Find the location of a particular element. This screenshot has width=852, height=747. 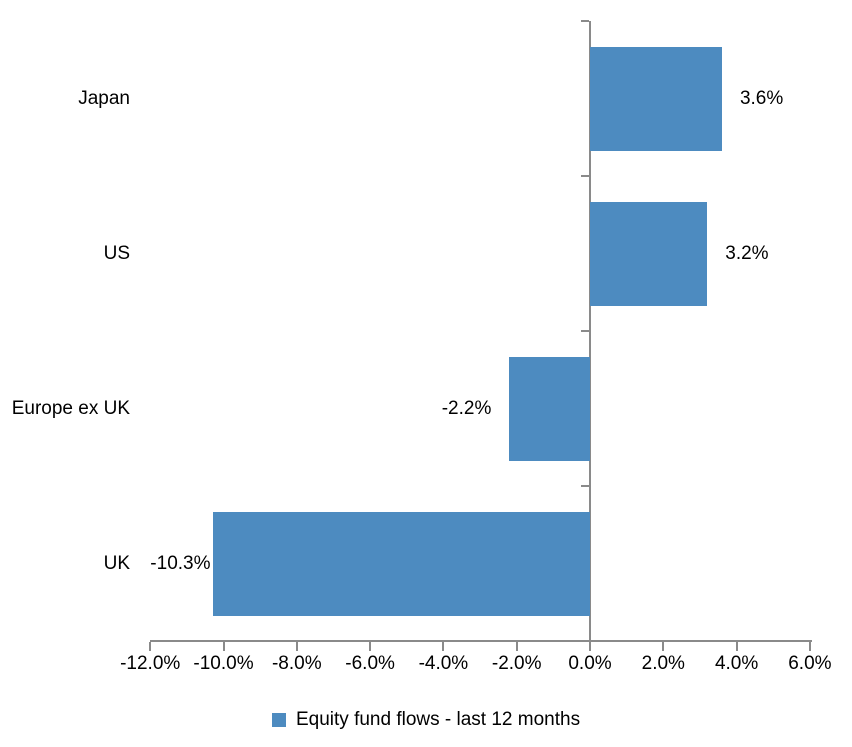

legend-swatch-icon is located at coordinates (279, 720).